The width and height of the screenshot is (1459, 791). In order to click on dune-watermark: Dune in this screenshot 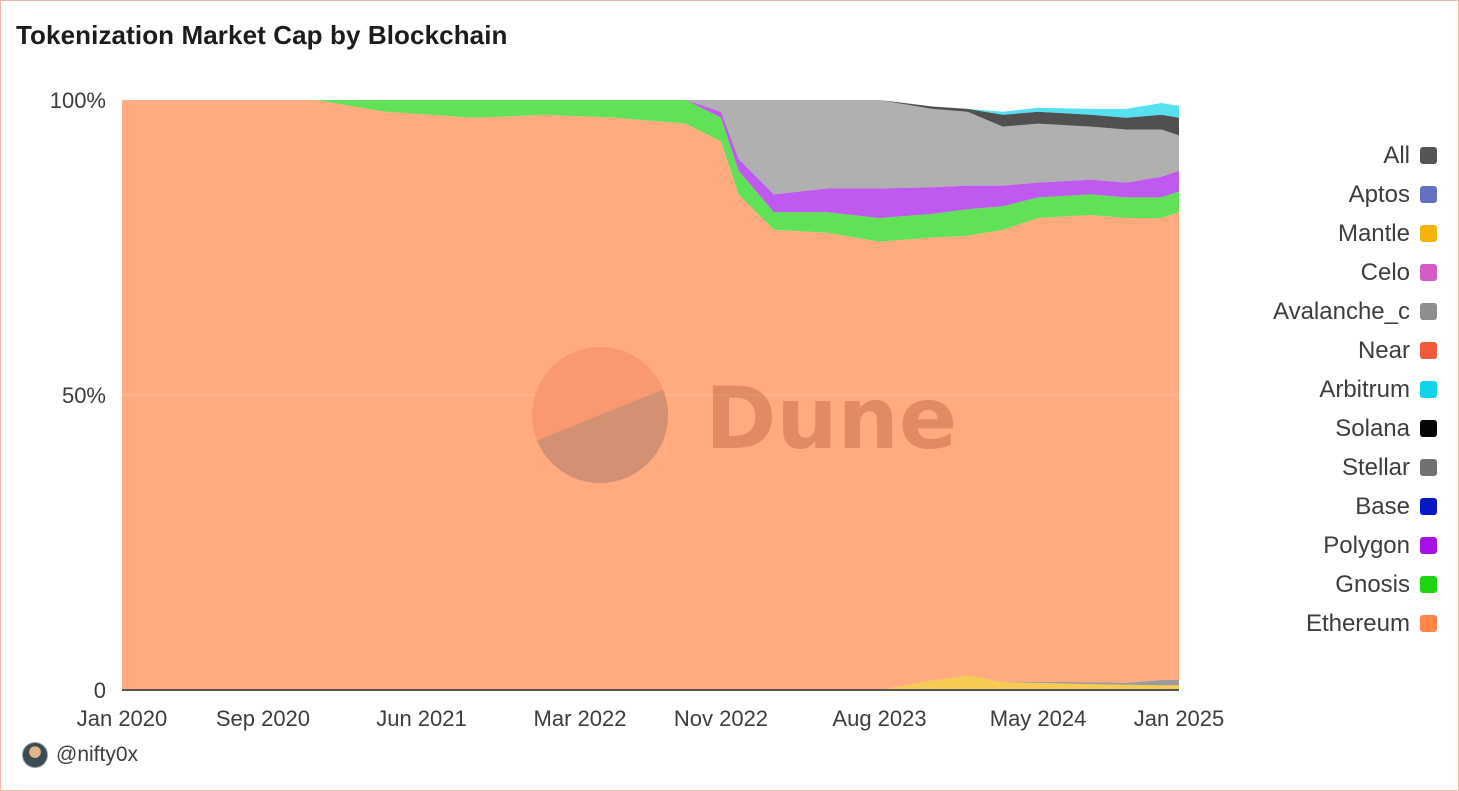, I will do `click(744, 415)`.